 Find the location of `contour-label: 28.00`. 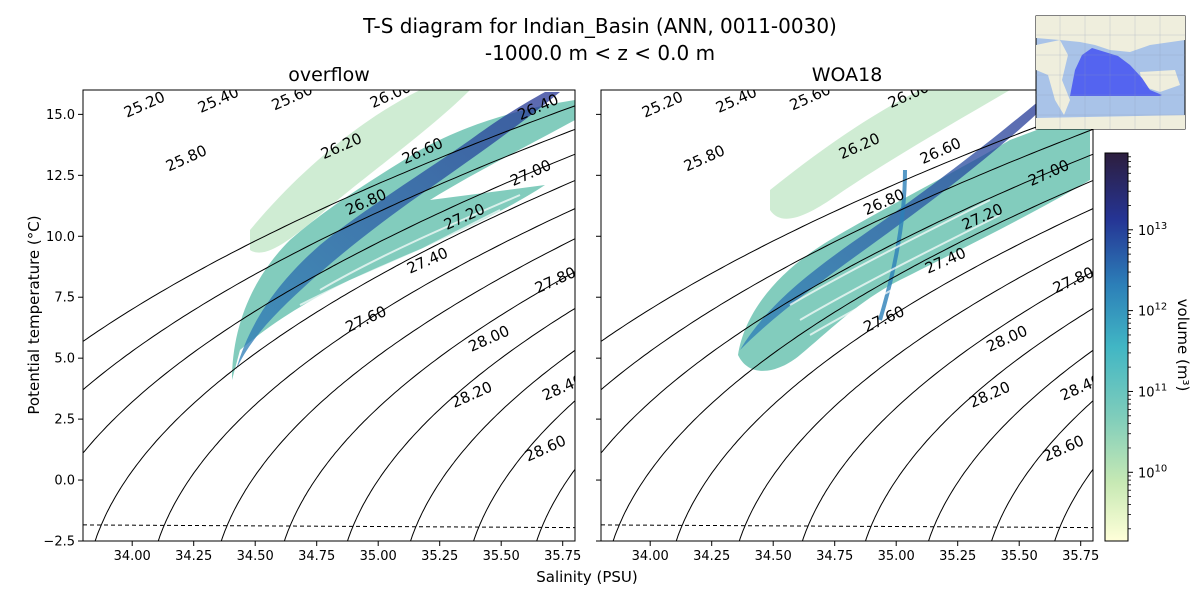

contour-label: 28.00 is located at coordinates (1007, 339).